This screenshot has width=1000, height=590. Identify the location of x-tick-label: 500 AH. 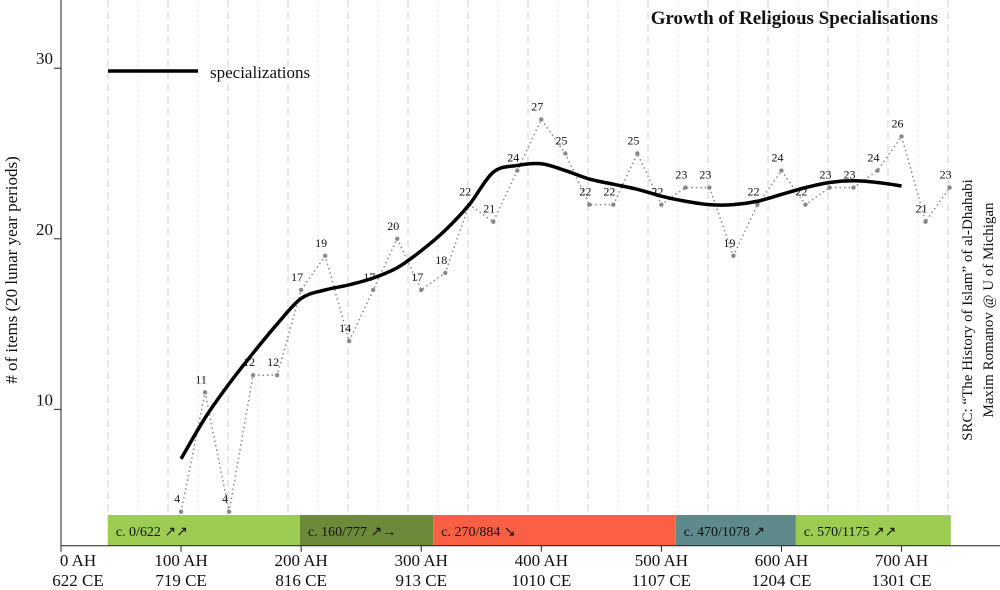
(661, 560).